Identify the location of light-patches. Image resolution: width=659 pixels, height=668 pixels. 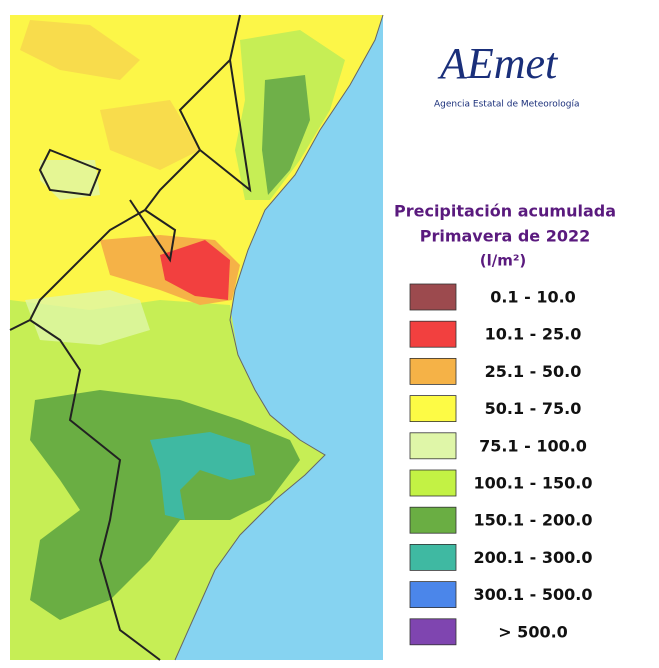
(87, 252).